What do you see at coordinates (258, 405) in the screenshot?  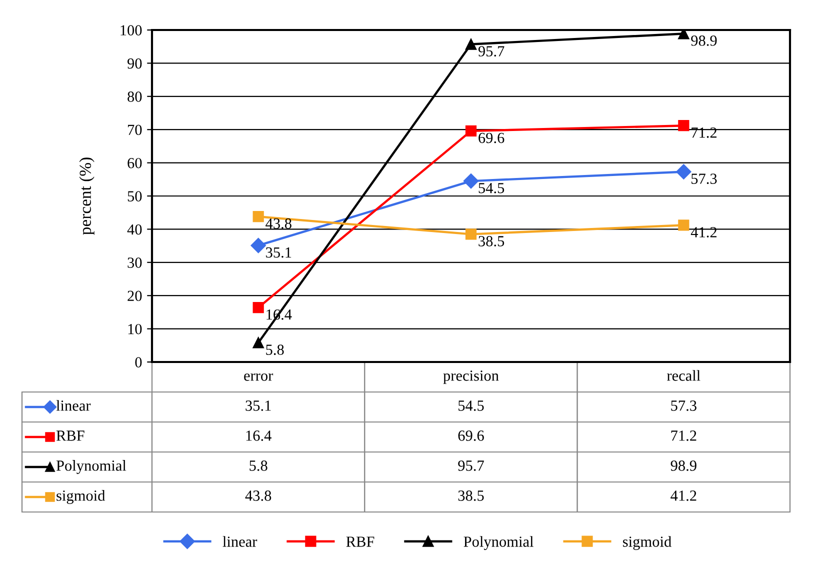 I see `data-label: 35.1` at bounding box center [258, 405].